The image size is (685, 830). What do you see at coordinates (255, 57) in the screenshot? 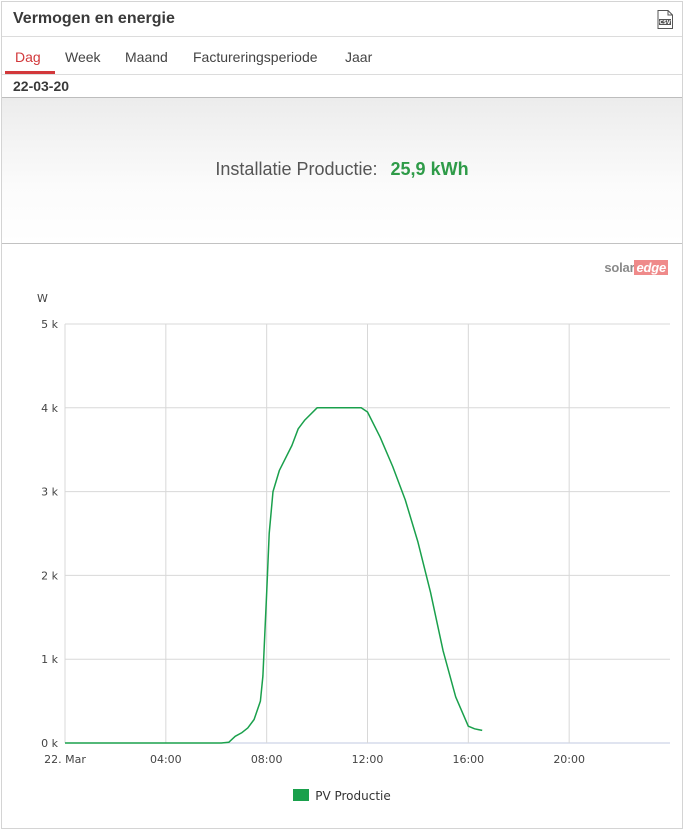
I see `tab-factureringsperiode: Factureringsperiode` at bounding box center [255, 57].